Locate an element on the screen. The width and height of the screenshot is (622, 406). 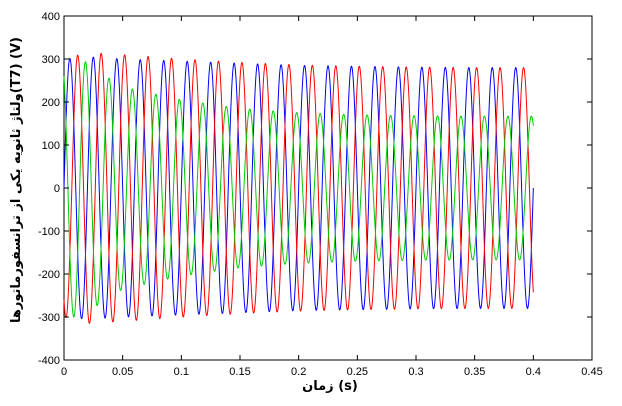
x-tick-label: 0.45 is located at coordinates (591, 372).